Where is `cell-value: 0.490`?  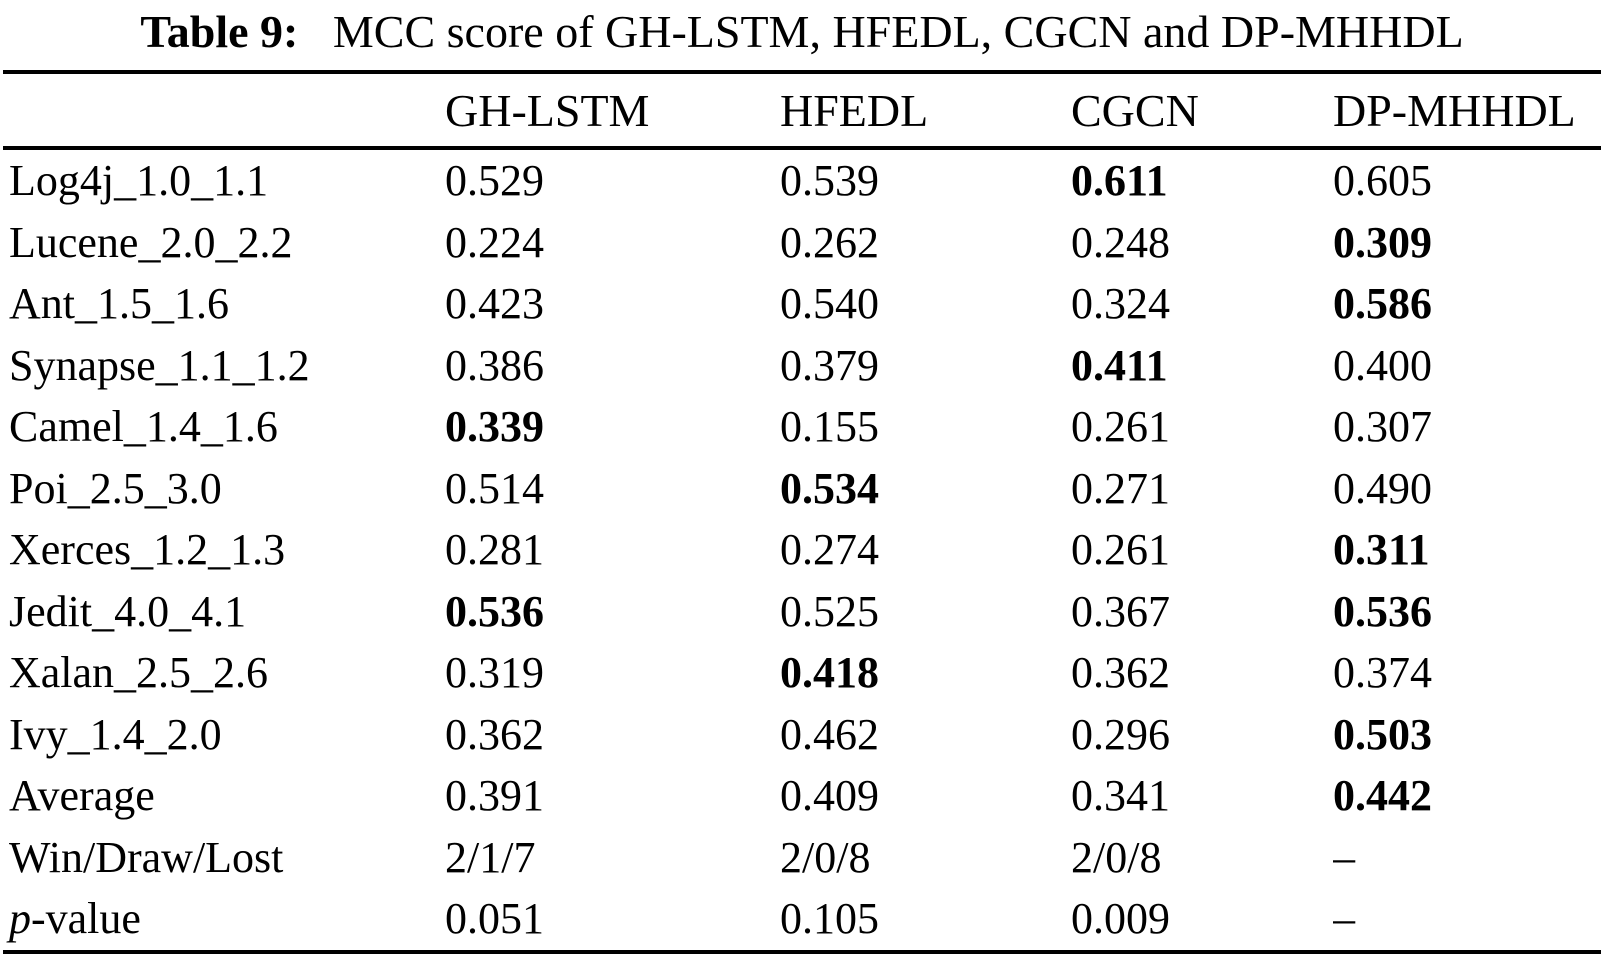 cell-value: 0.490 is located at coordinates (1382, 488).